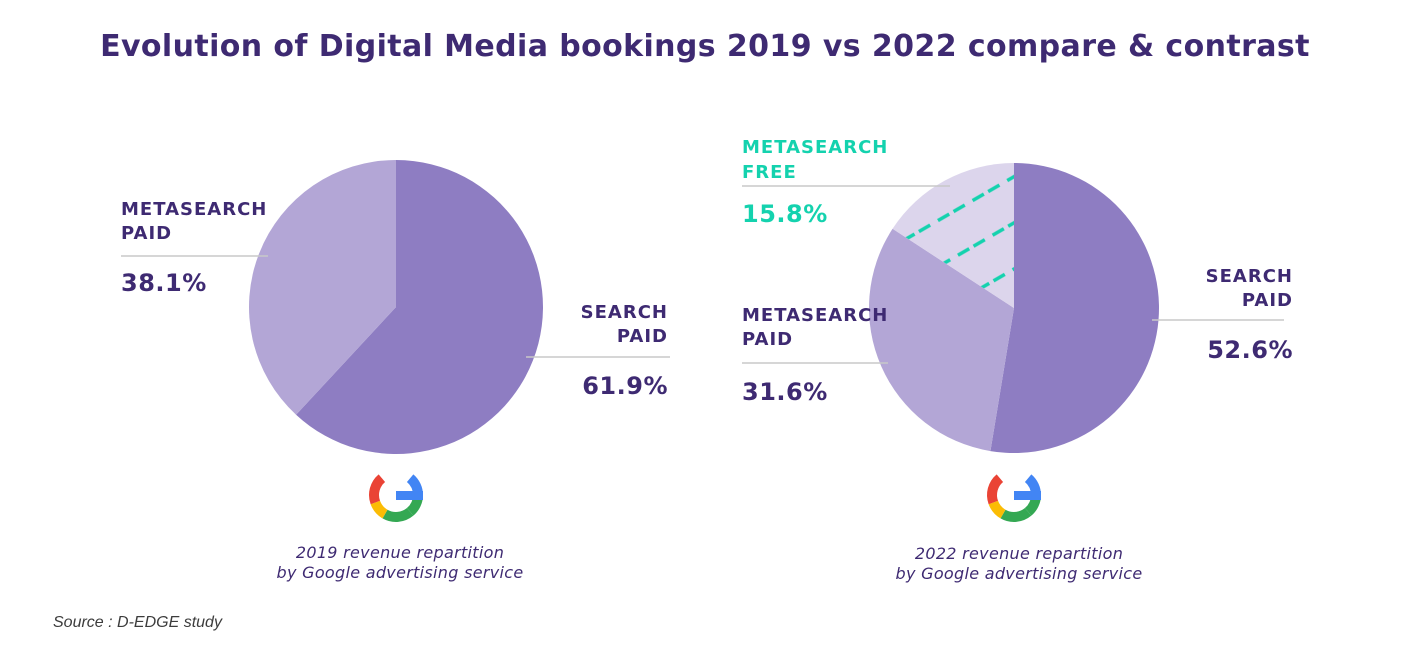  I want to click on pie-slice-metasearch-free, so click(953, 235).